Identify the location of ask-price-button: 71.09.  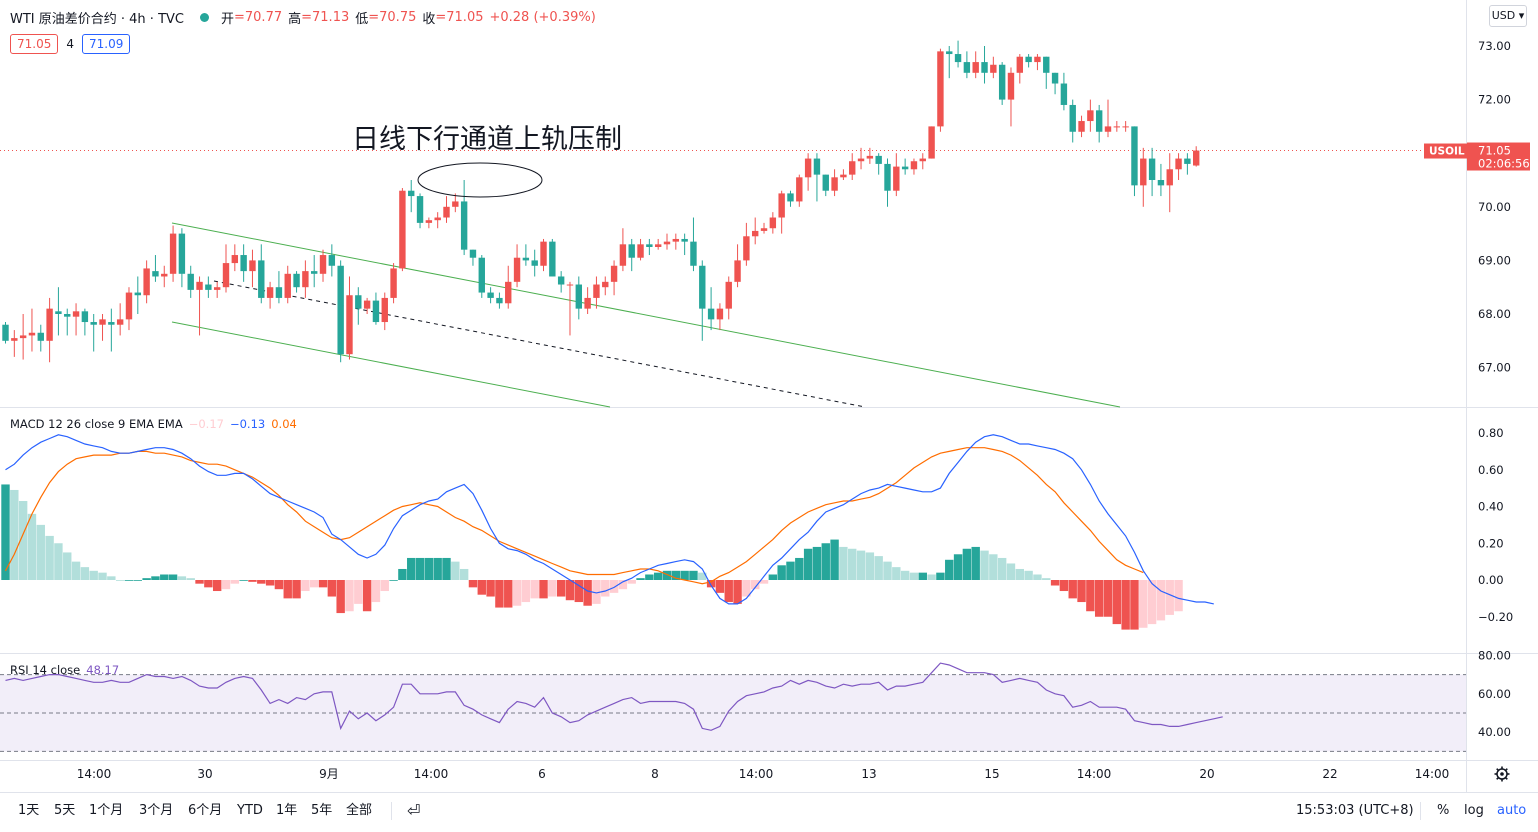
(106, 44).